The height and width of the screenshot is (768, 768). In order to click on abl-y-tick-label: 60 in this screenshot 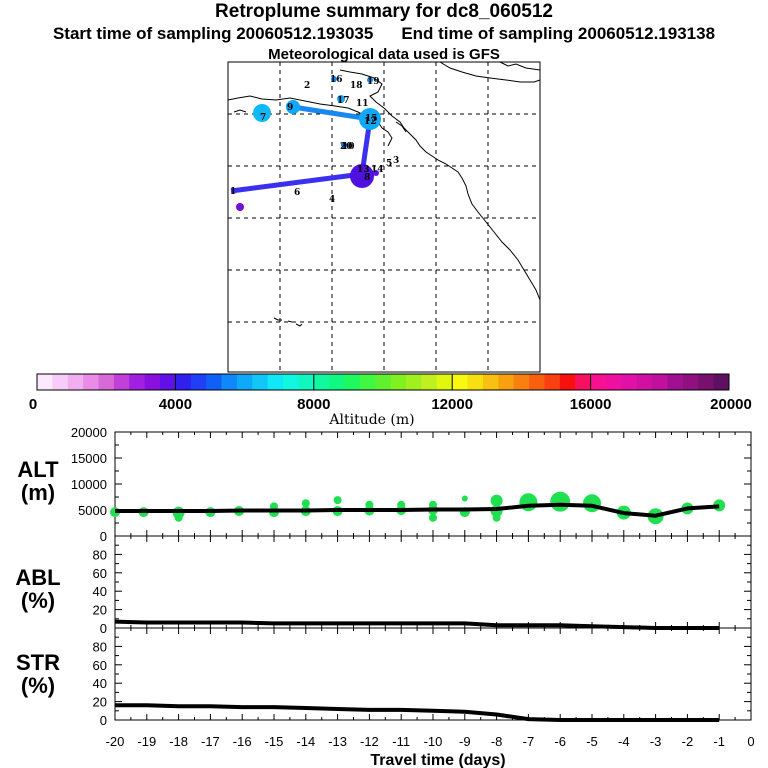, I will do `click(100, 573)`.